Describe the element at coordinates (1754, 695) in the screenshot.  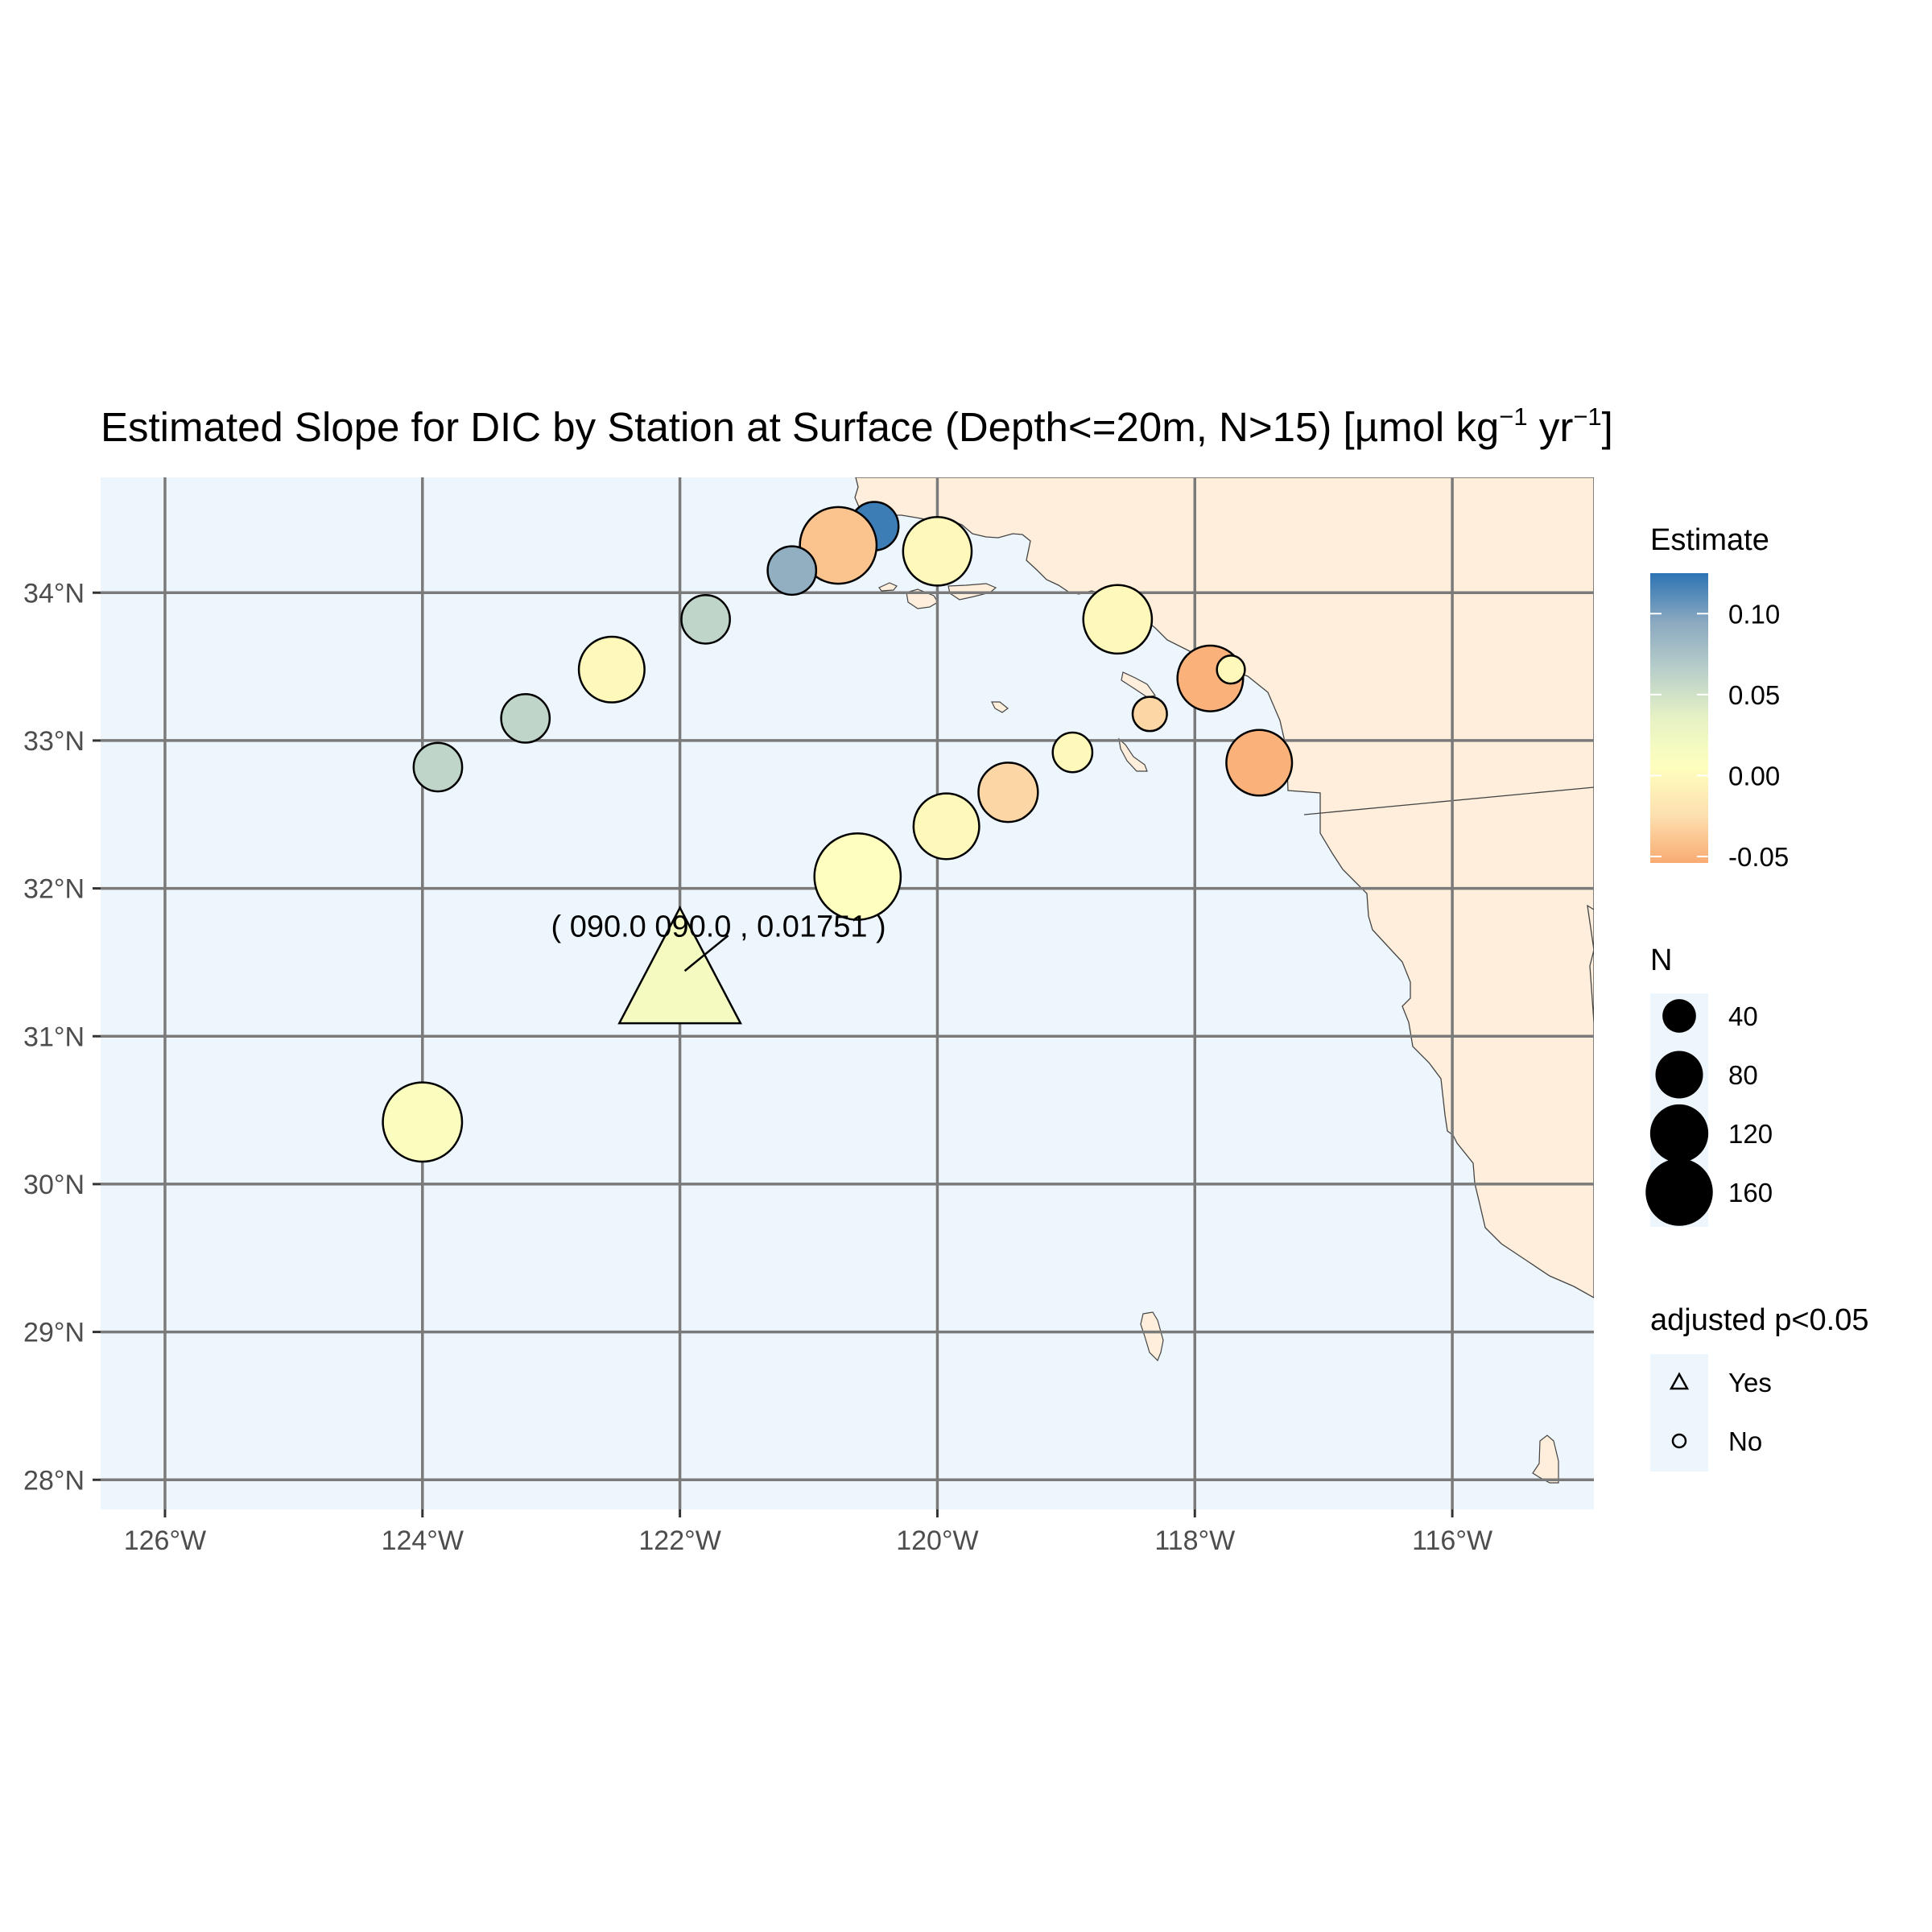
I see `colorbar-tick-label: 0.05` at that location.